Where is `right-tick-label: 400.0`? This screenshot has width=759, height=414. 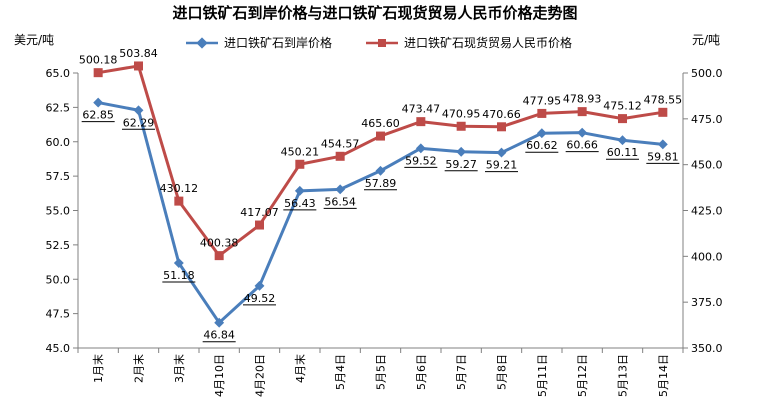
right-tick-label: 400.0 is located at coordinates (707, 256).